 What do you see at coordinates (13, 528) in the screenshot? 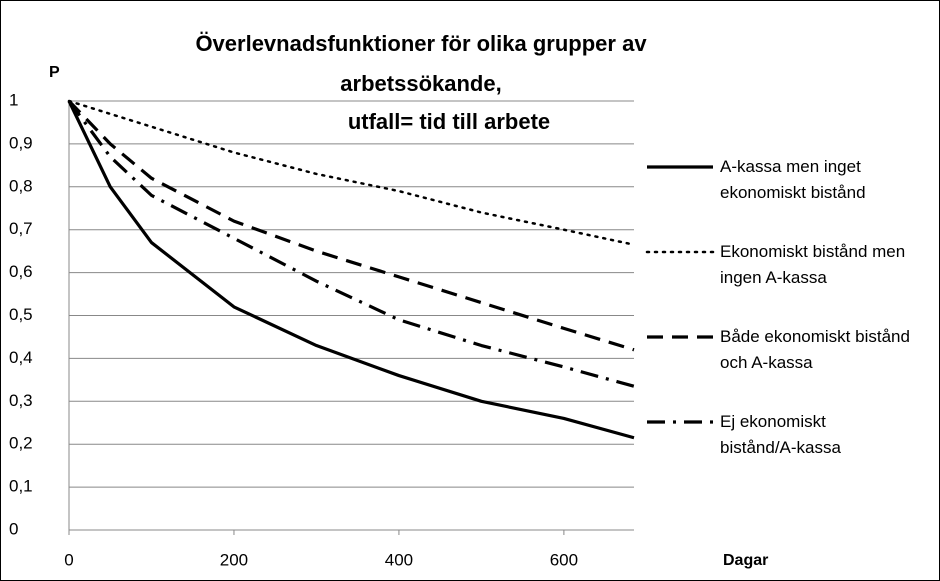
I see `y-tick-label: 0` at bounding box center [13, 528].